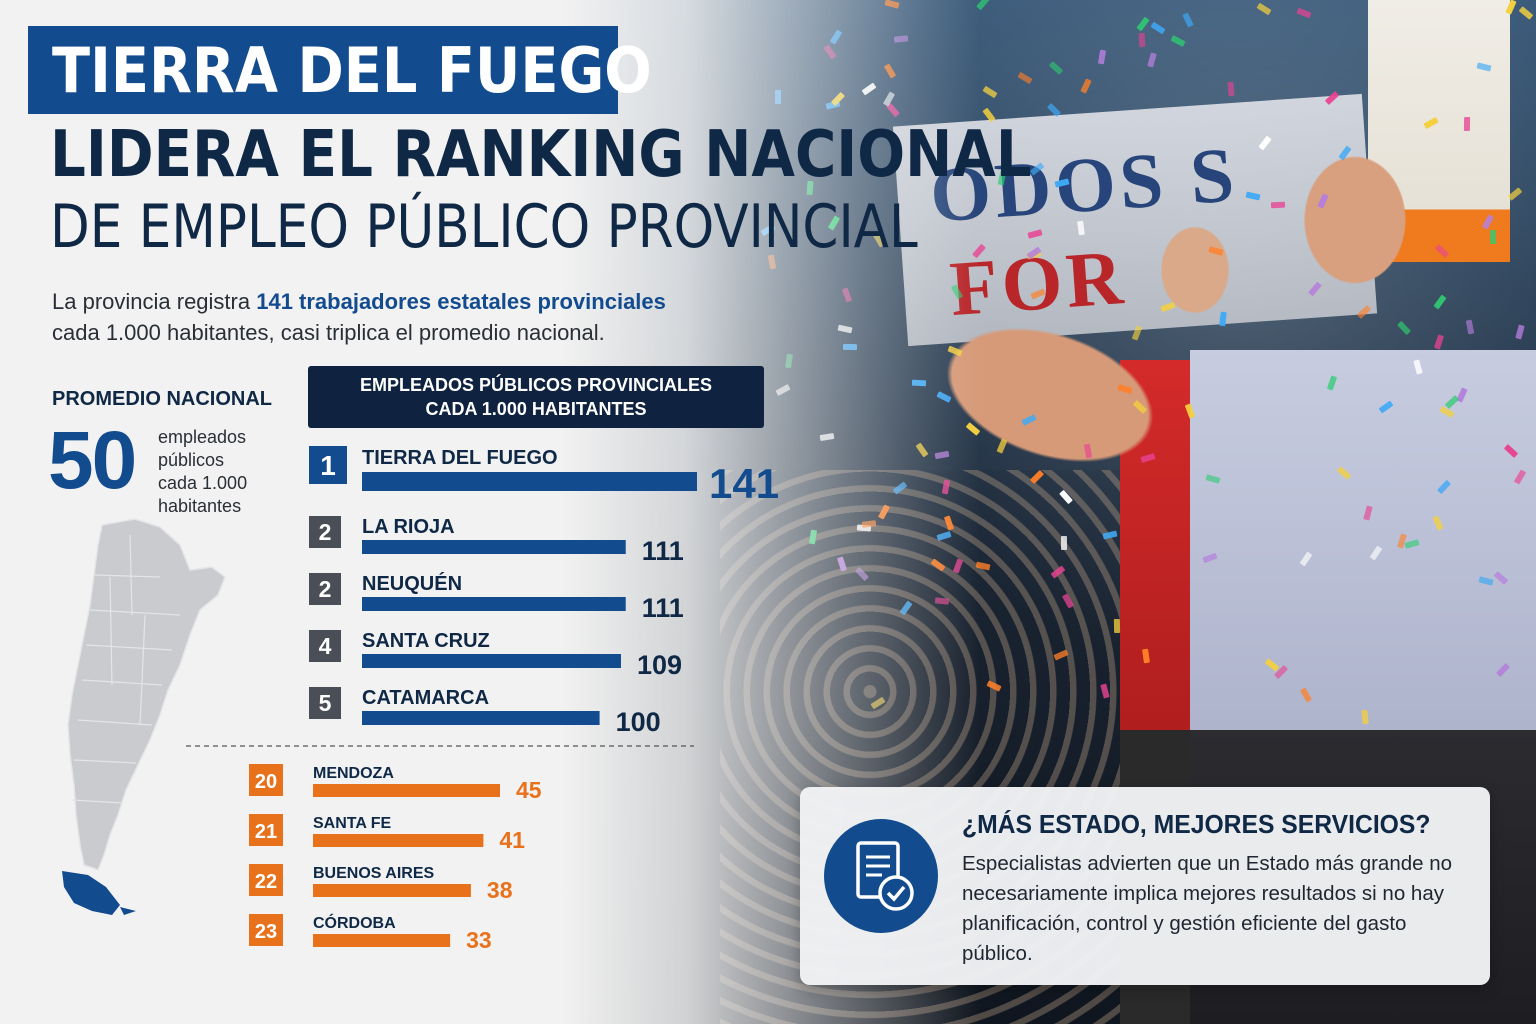 Image resolution: width=1536 pixels, height=1024 pixels. What do you see at coordinates (191, 460) in the screenshot?
I see `unit-line: públicos` at bounding box center [191, 460].